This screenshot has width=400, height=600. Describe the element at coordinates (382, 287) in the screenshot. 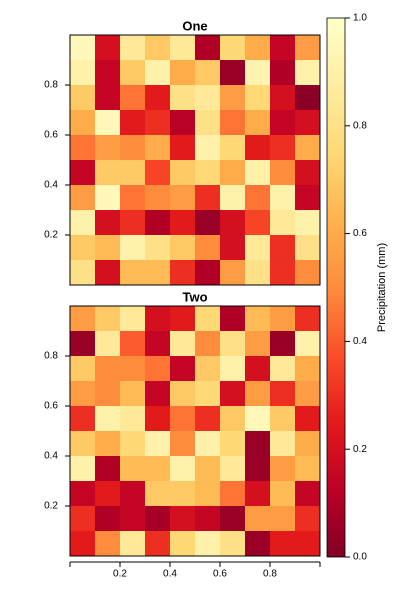

I see `colorbar-label: Precipitation (mm)` at that location.